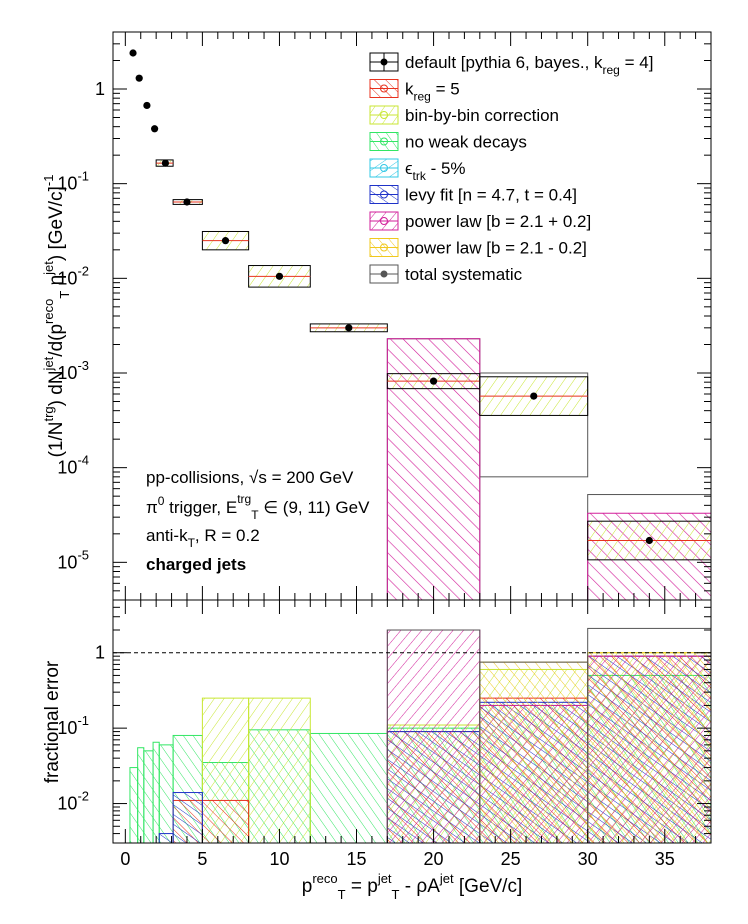  Describe the element at coordinates (202, 859) in the screenshot. I see `x-tick-label: 5` at that location.